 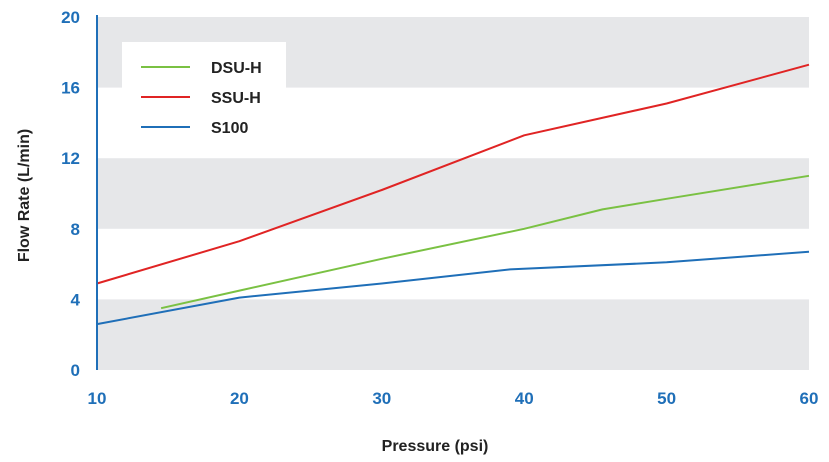 What do you see at coordinates (239, 398) in the screenshot?
I see `x-tick-label: 20` at bounding box center [239, 398].